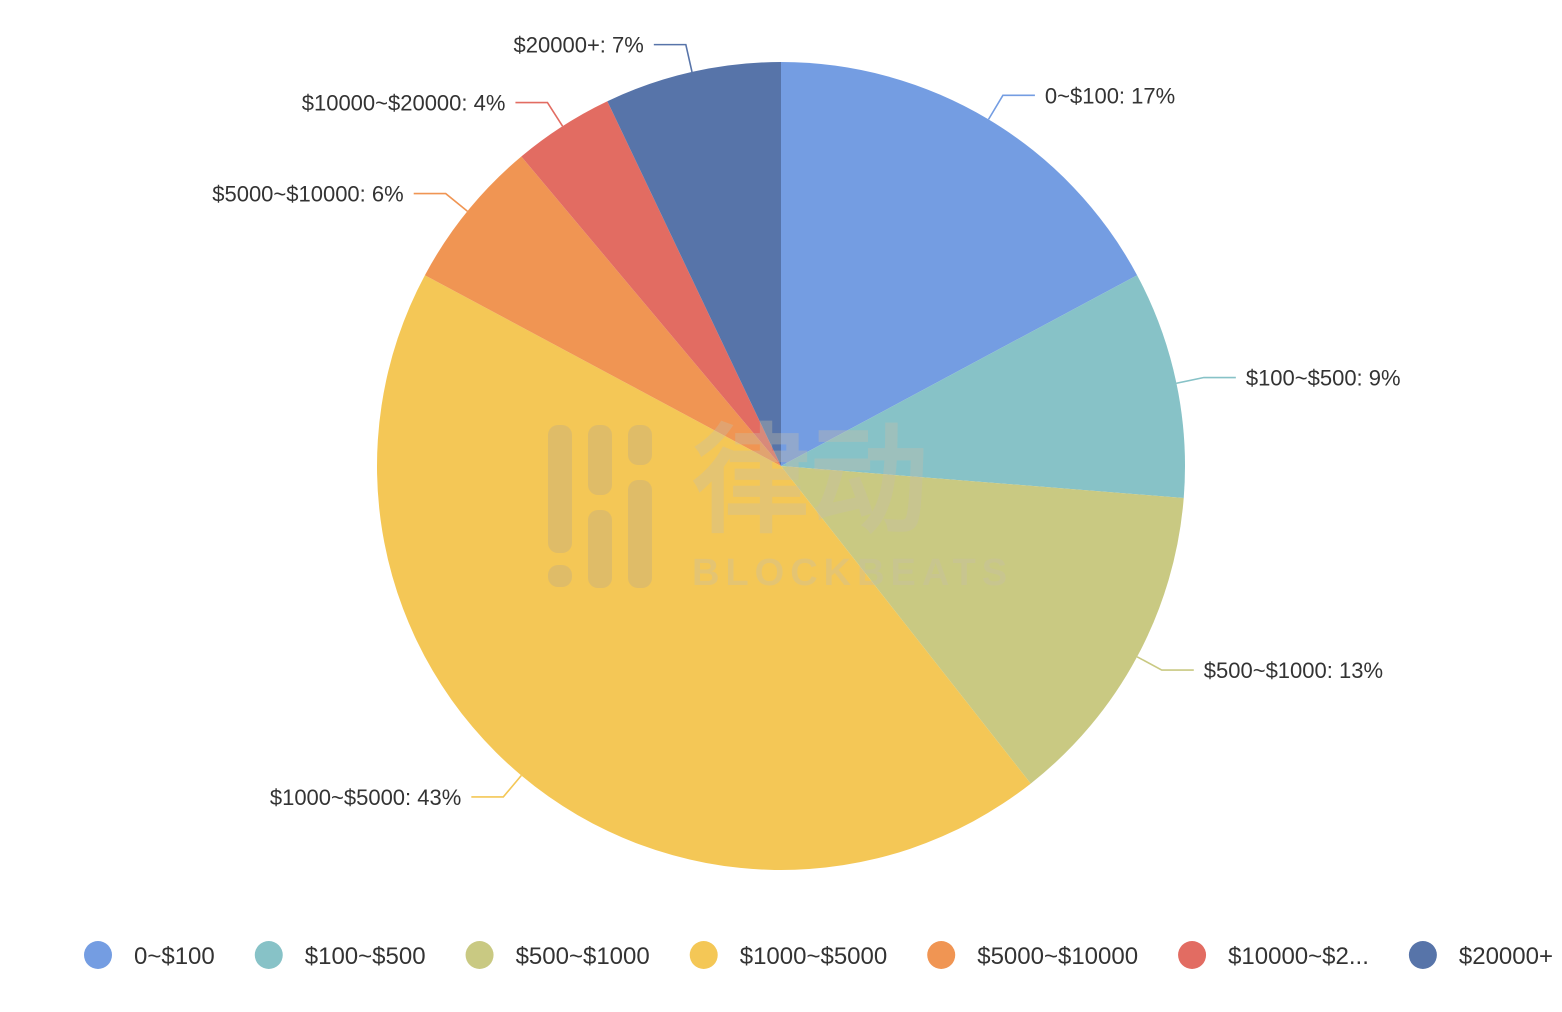 The width and height of the screenshot is (1562, 1012). What do you see at coordinates (814, 956) in the screenshot?
I see `legend-label-1000-5000: $1000~$5000` at bounding box center [814, 956].